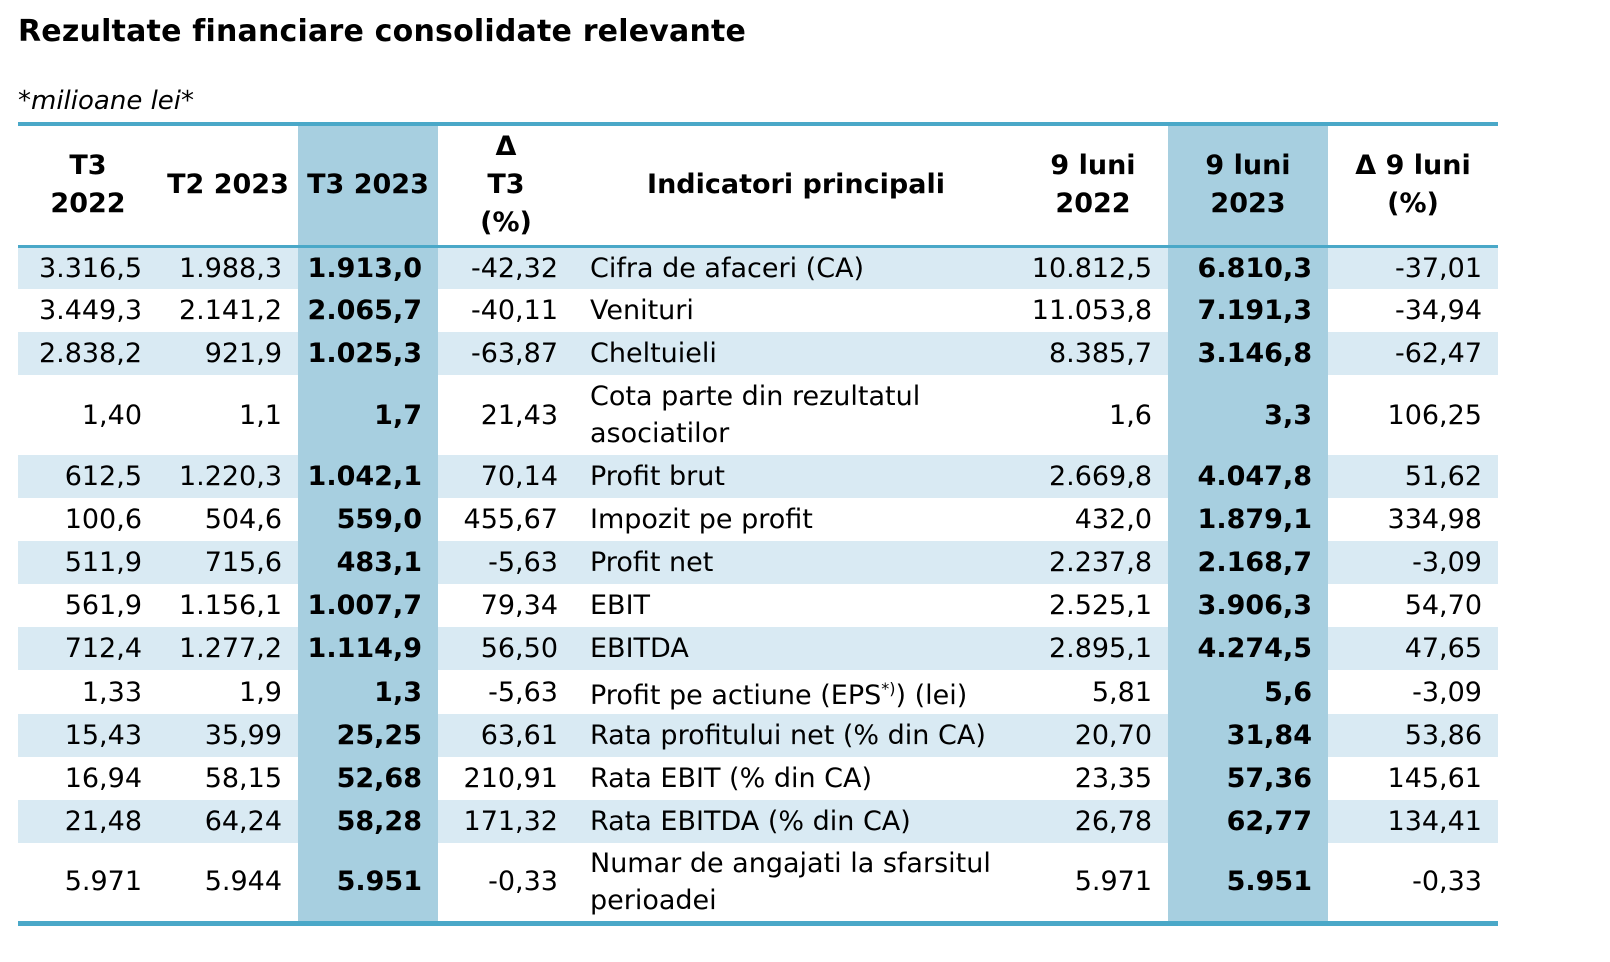  What do you see at coordinates (368, 353) in the screenshot?
I see `cell-t3-2023: 1.025,3` at bounding box center [368, 353].